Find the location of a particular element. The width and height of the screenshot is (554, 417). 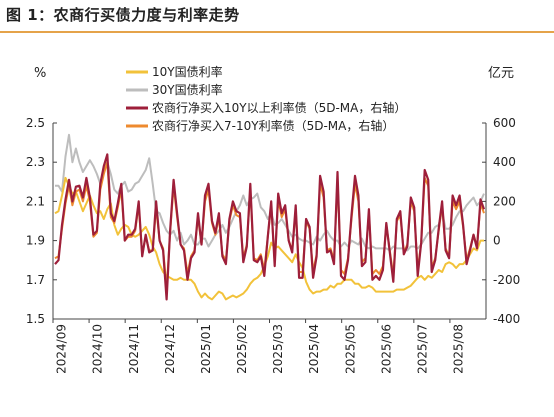

x-tick-label: 2025/04 is located at coordinates (314, 349).